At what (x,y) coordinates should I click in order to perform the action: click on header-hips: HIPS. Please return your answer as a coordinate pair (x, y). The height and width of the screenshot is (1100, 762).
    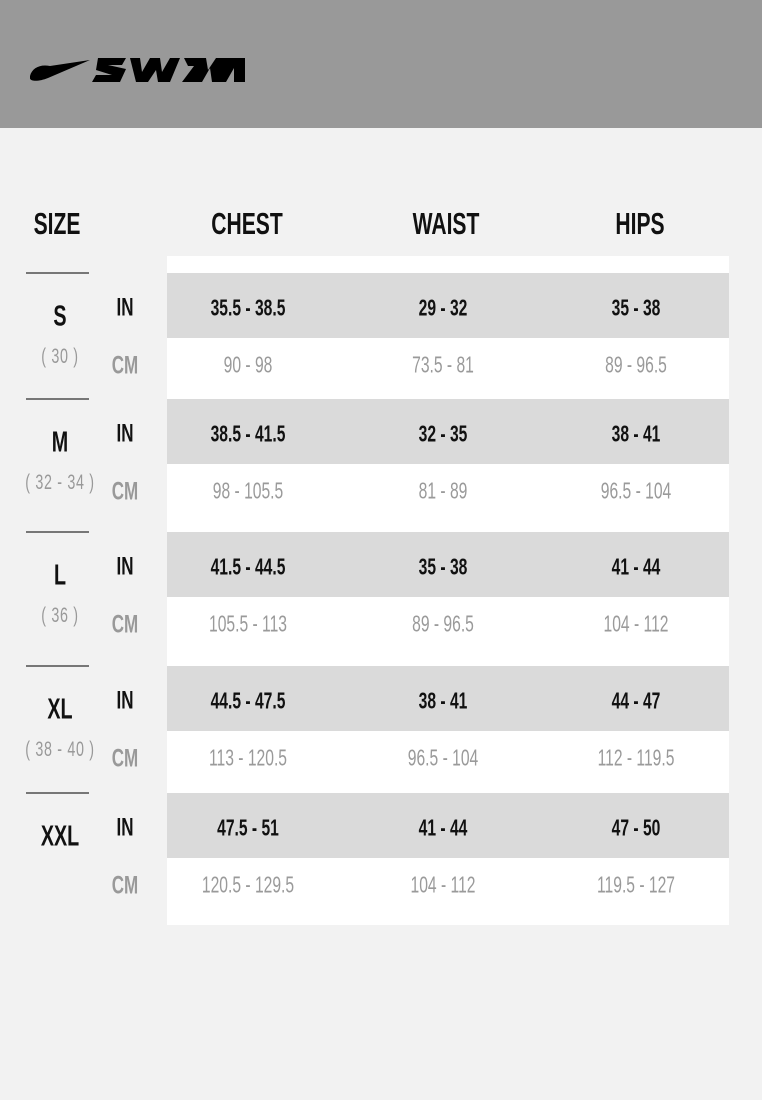
    Looking at the image, I should click on (640, 223).